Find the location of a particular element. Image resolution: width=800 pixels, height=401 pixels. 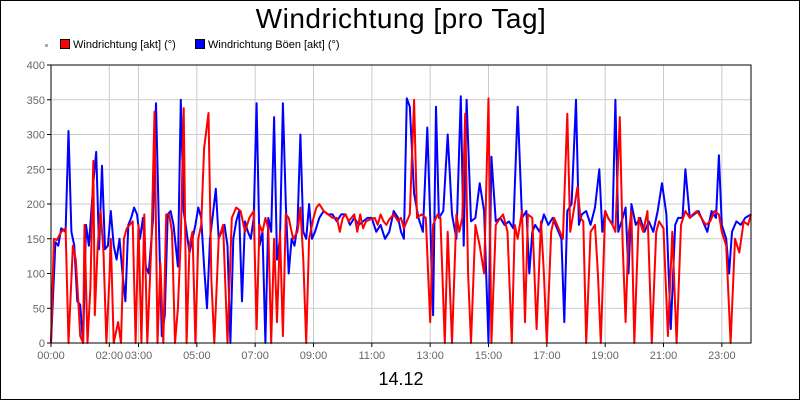

x-tick-label: 19:00 is located at coordinates (605, 356).